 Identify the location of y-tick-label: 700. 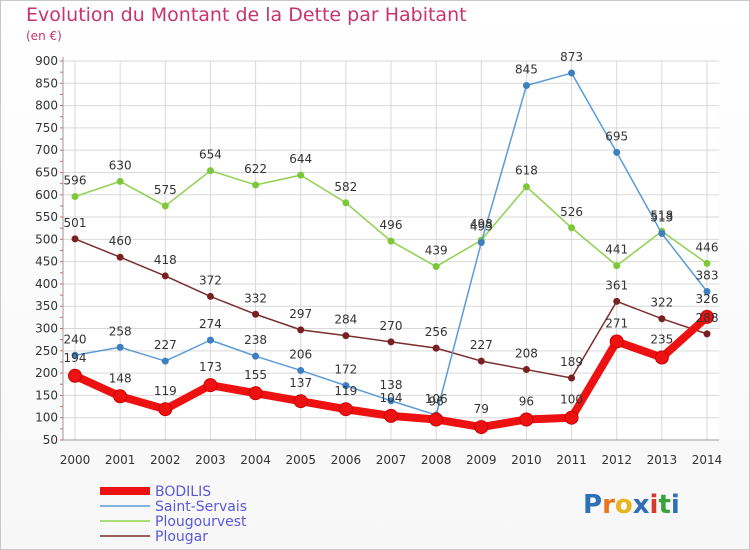
(46, 150).